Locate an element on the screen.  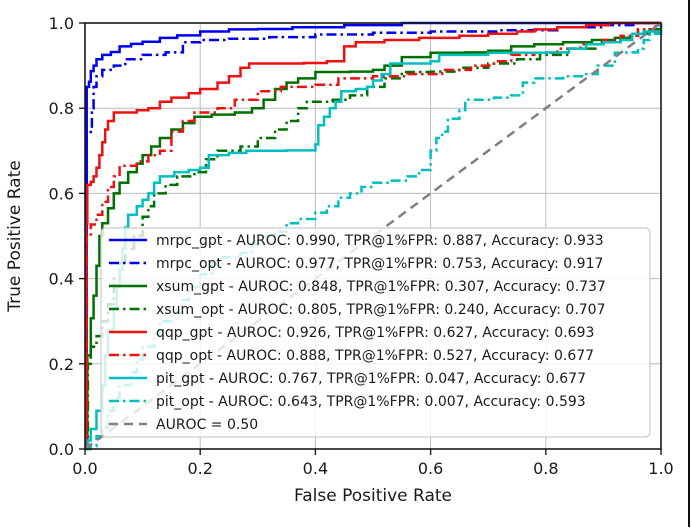
x-tick-label: 0.6 is located at coordinates (430, 468).